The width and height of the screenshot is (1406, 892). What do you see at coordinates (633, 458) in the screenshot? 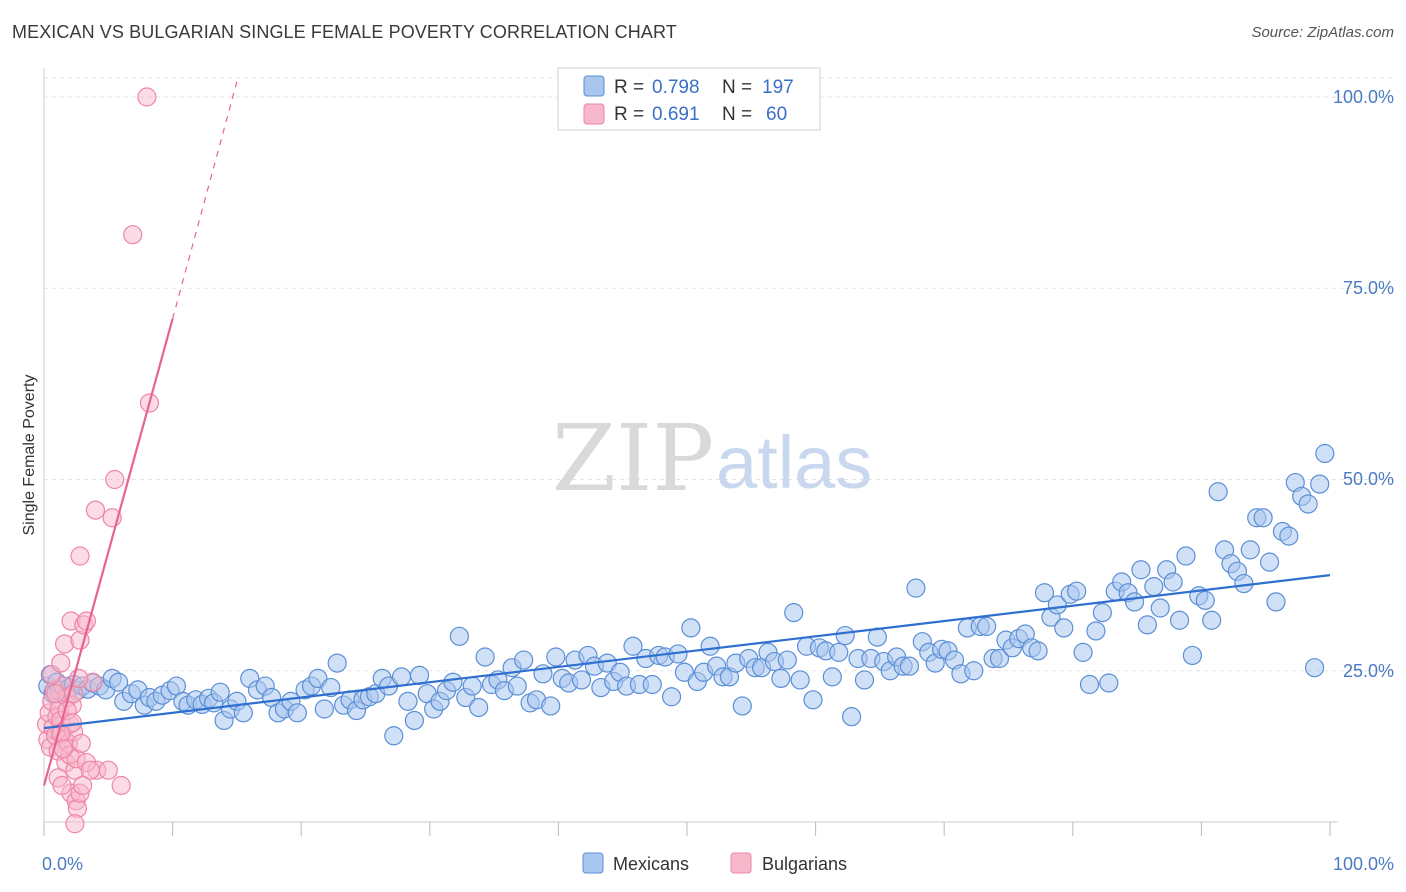
I see `watermark-zip: ZIP` at bounding box center [633, 458].